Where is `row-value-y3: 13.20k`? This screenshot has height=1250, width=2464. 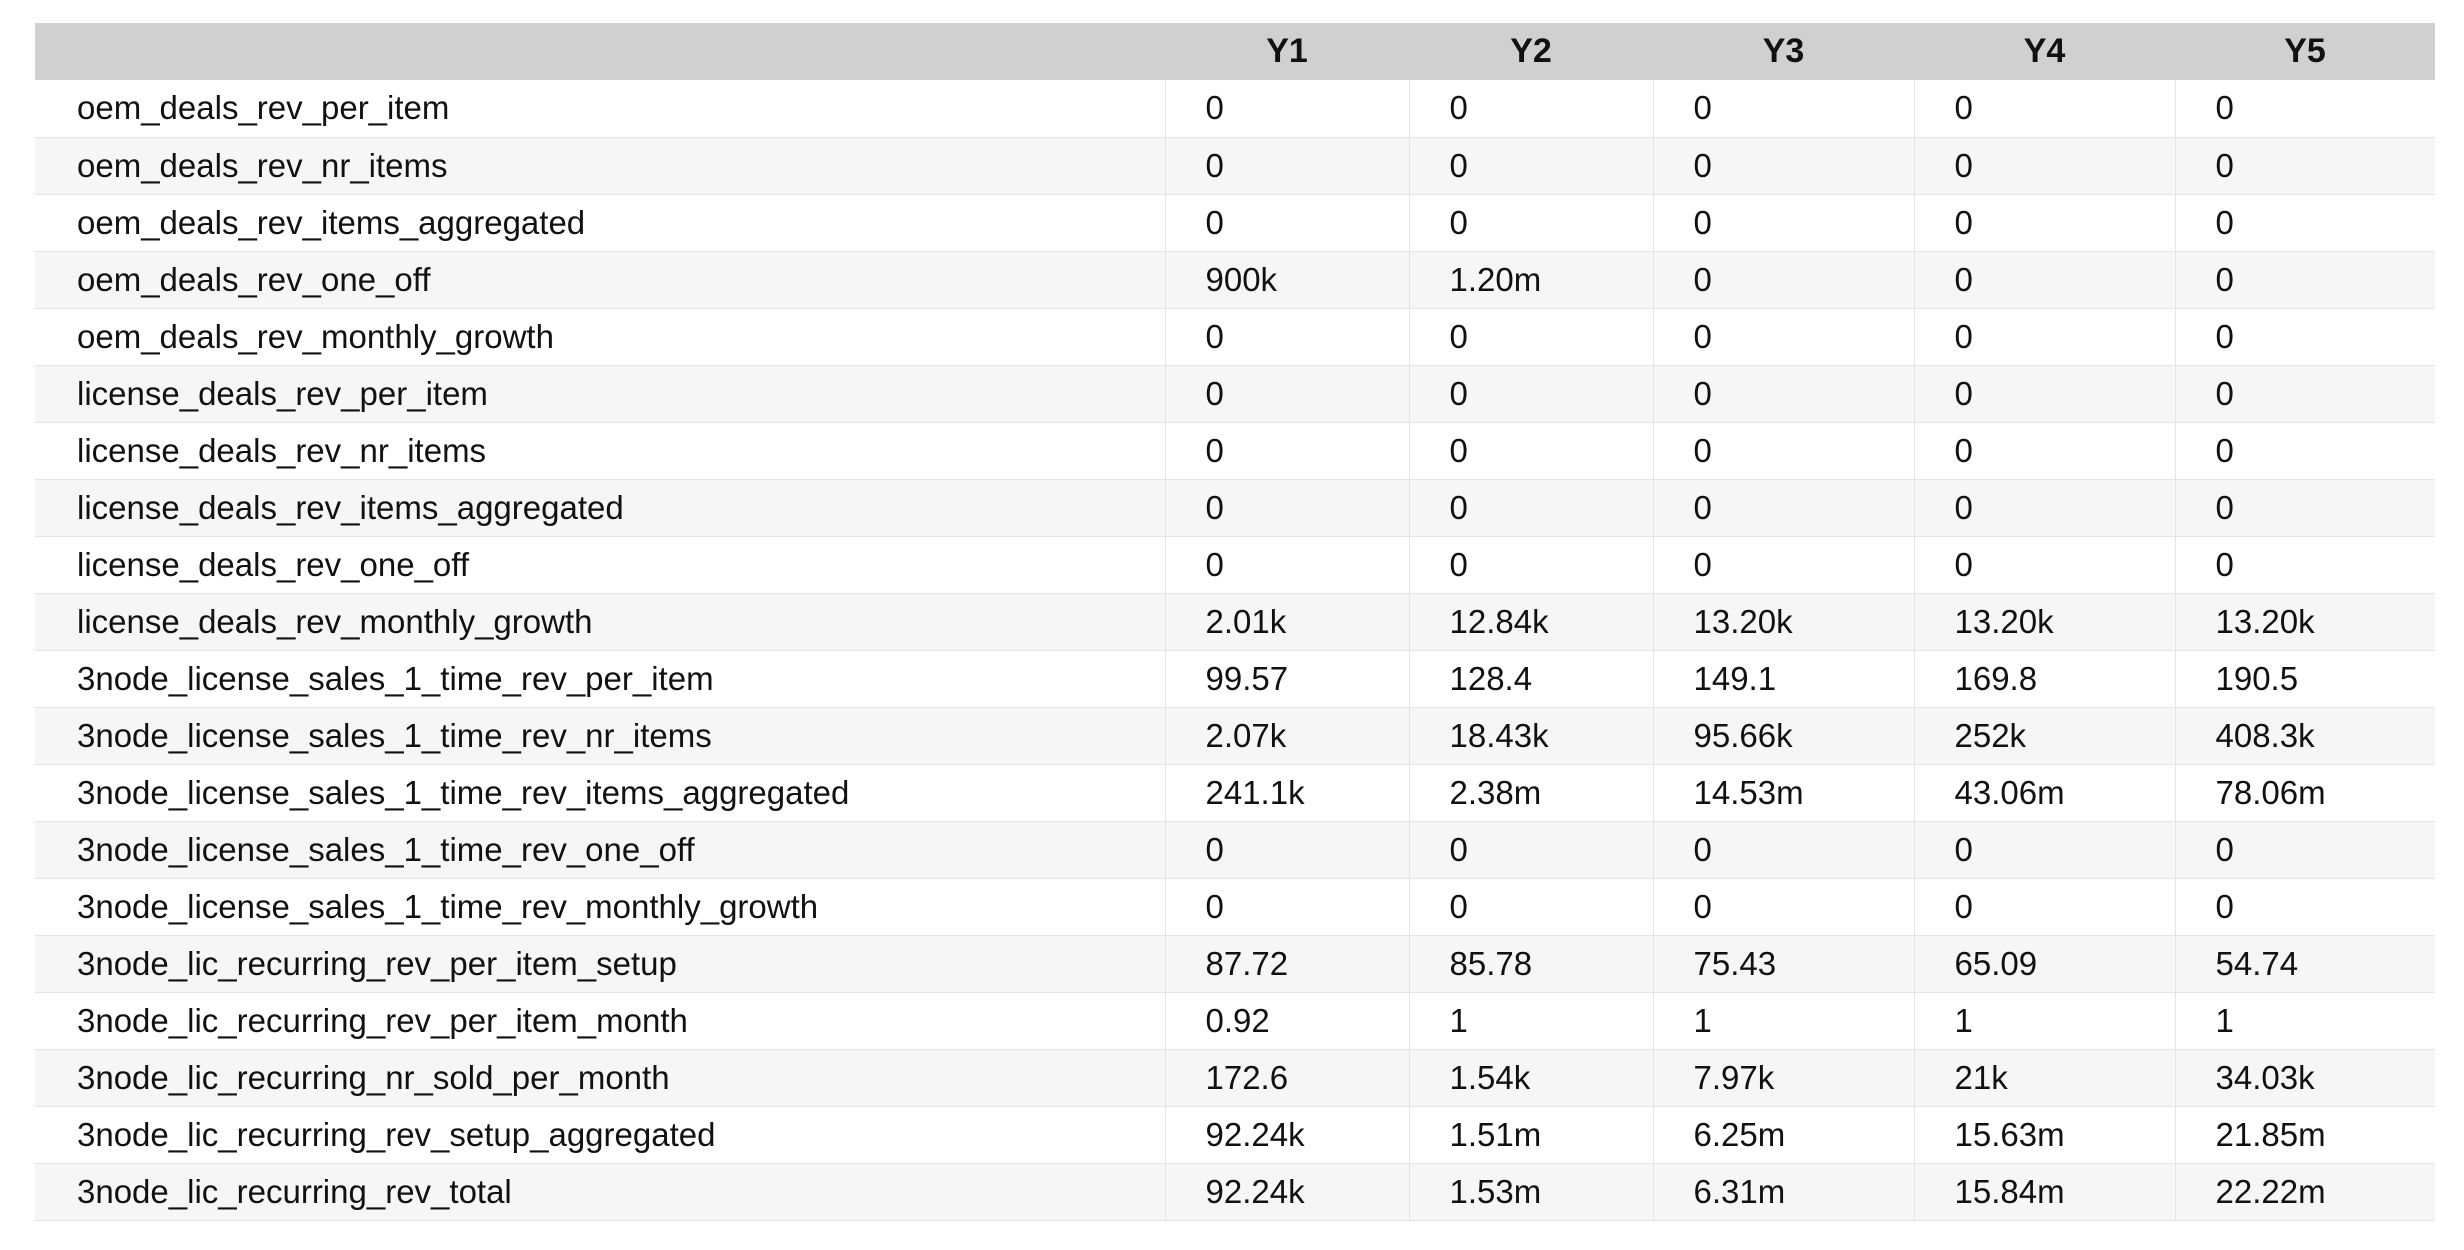
row-value-y3: 13.20k is located at coordinates (1784, 622).